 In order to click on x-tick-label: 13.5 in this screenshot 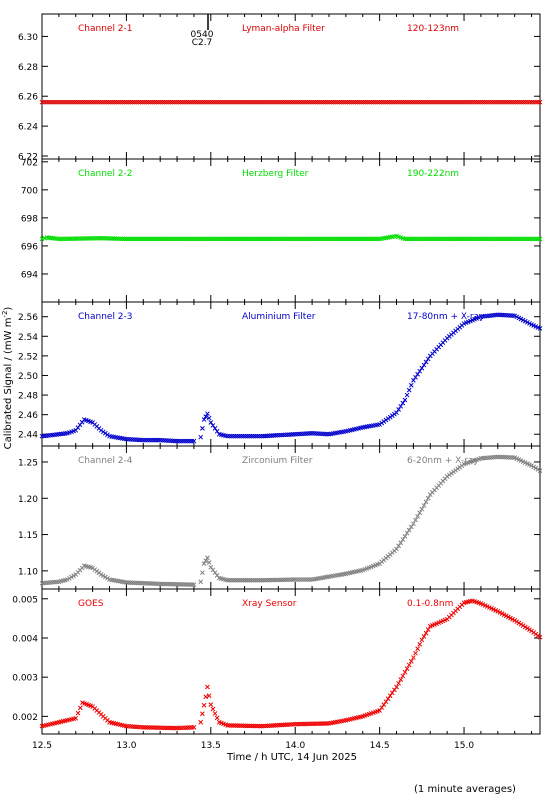, I will do `click(211, 746)`.